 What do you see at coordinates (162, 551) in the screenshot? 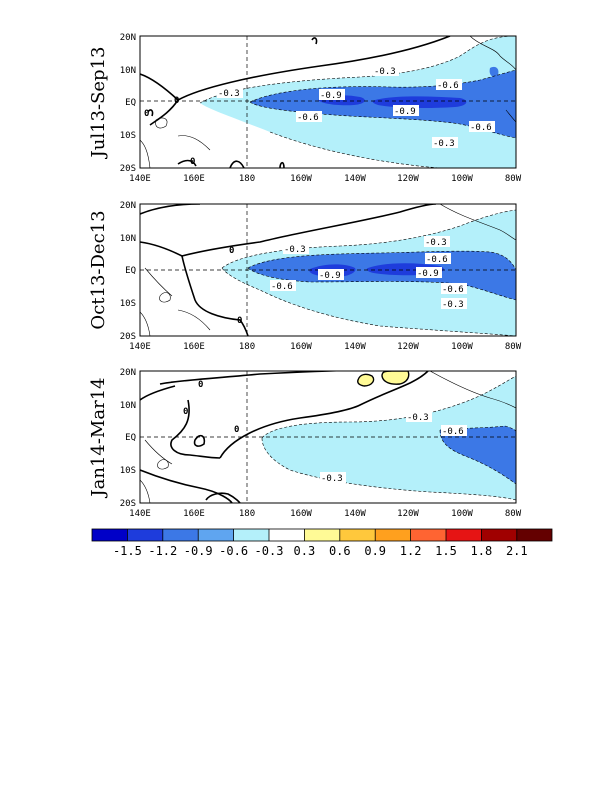
I see `colorbar-label: -1.2` at bounding box center [162, 551].